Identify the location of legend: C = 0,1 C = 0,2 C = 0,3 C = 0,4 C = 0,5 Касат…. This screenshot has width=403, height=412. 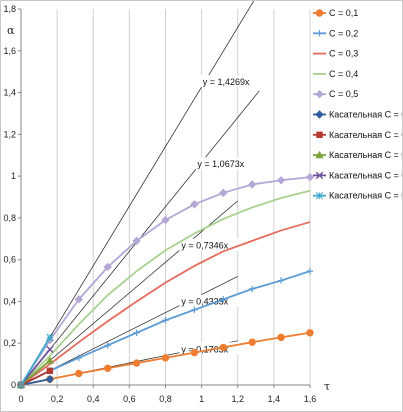
(357, 104).